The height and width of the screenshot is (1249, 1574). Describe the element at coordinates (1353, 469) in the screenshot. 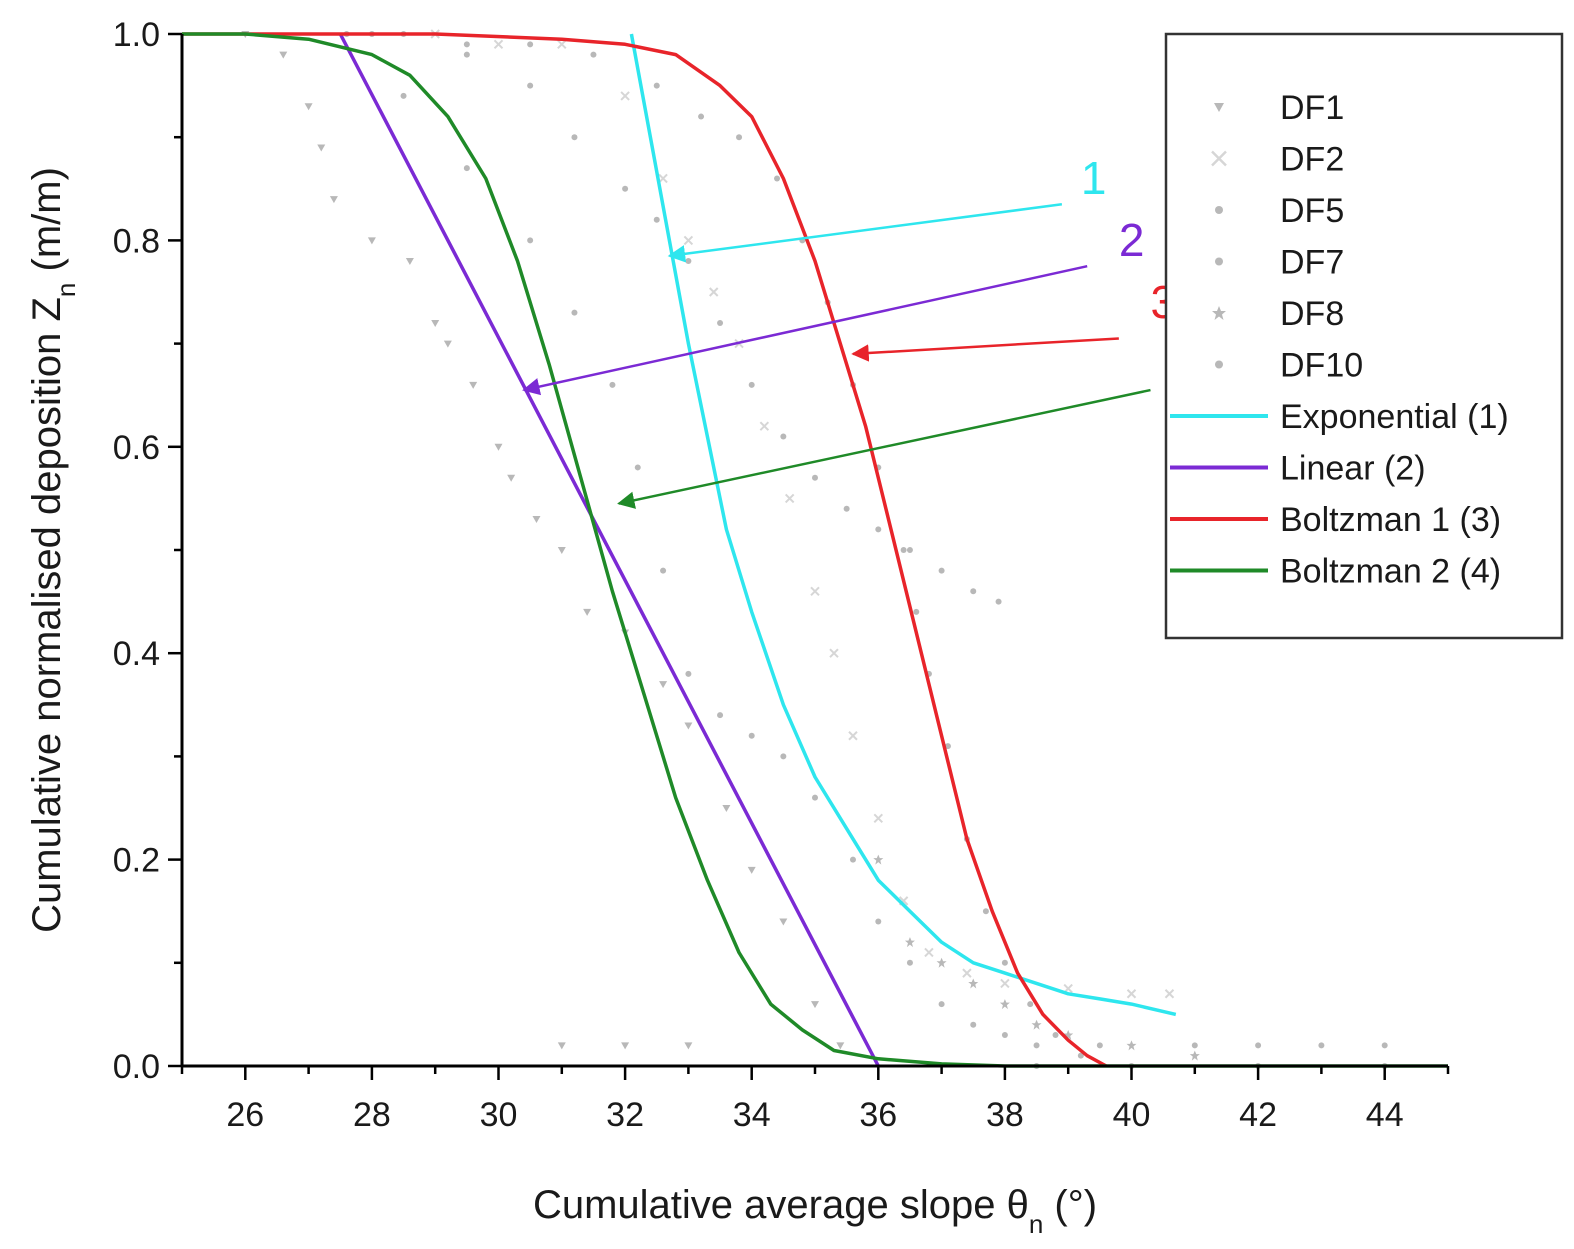

I see `legend-label: Linear (2)` at that location.